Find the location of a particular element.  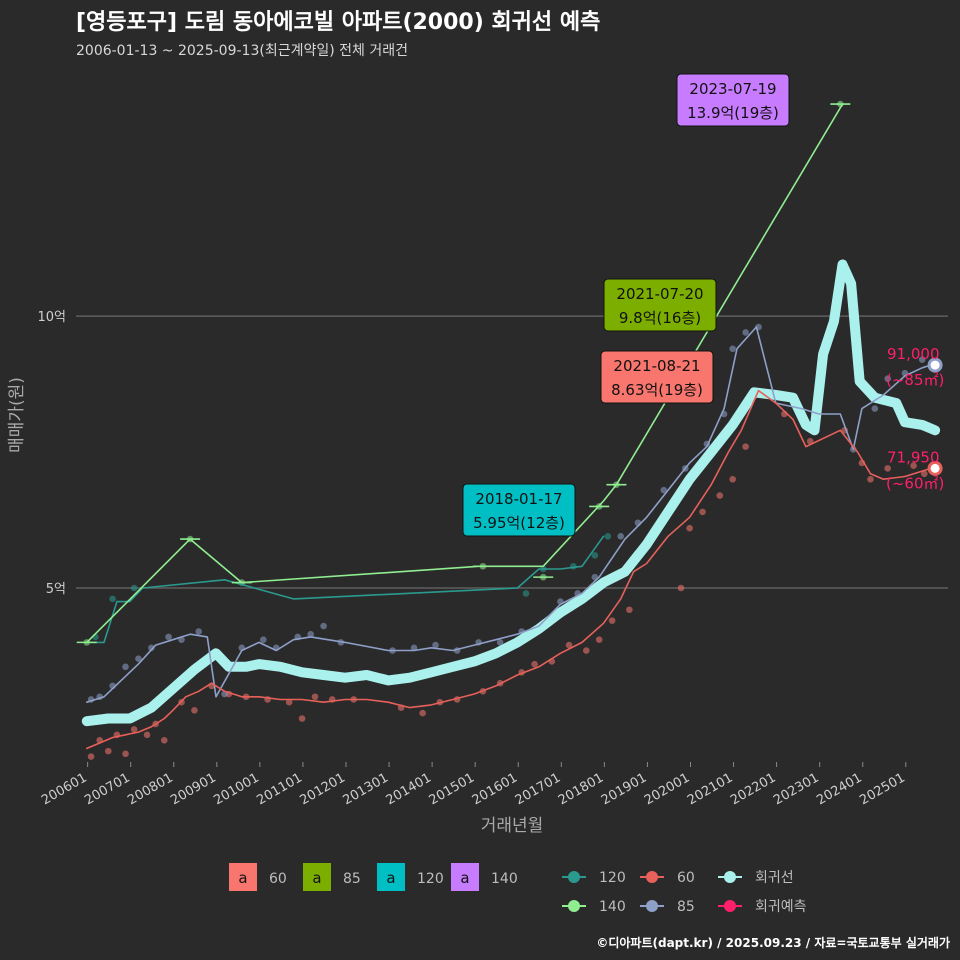

x-tick-label-12: 201801 is located at coordinates (581, 789).